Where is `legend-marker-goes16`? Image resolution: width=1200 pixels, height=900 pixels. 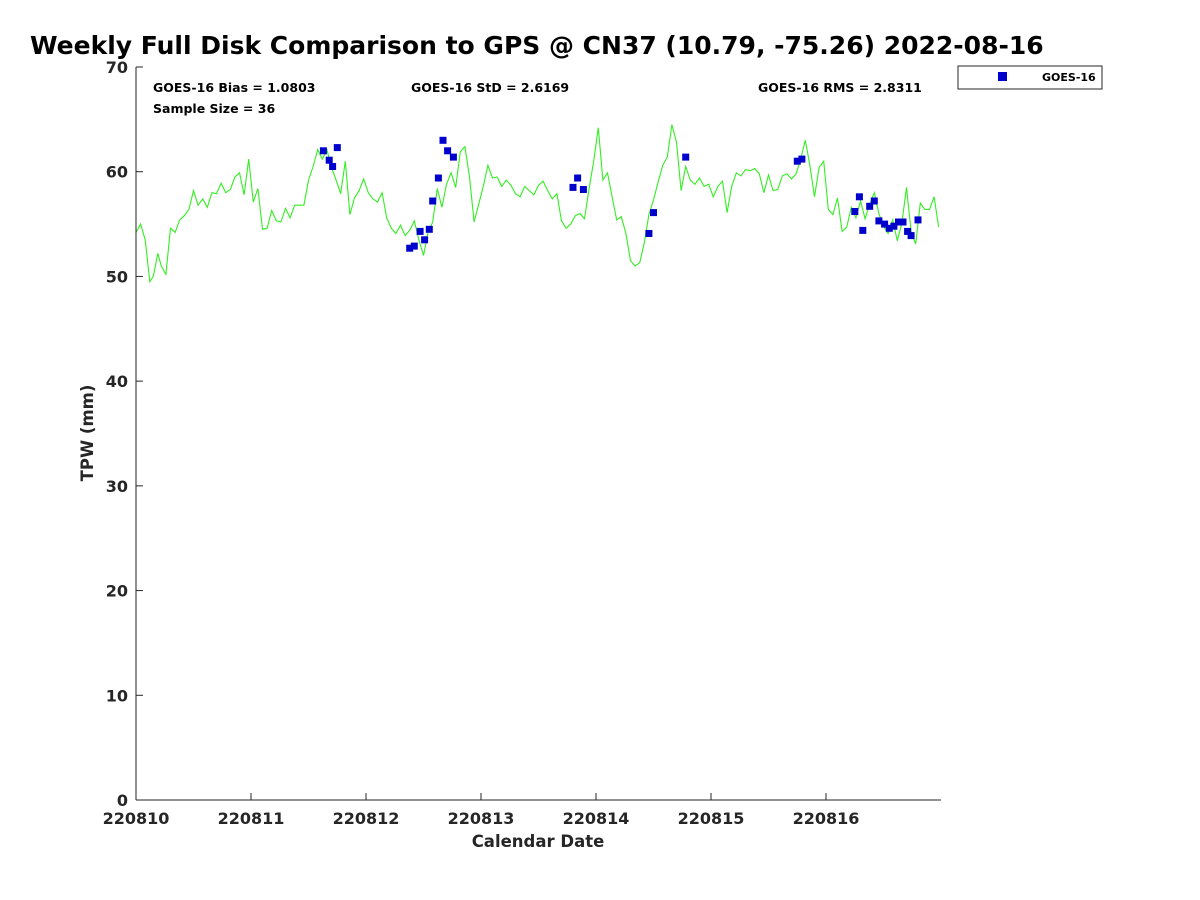 legend-marker-goes16 is located at coordinates (1002, 76).